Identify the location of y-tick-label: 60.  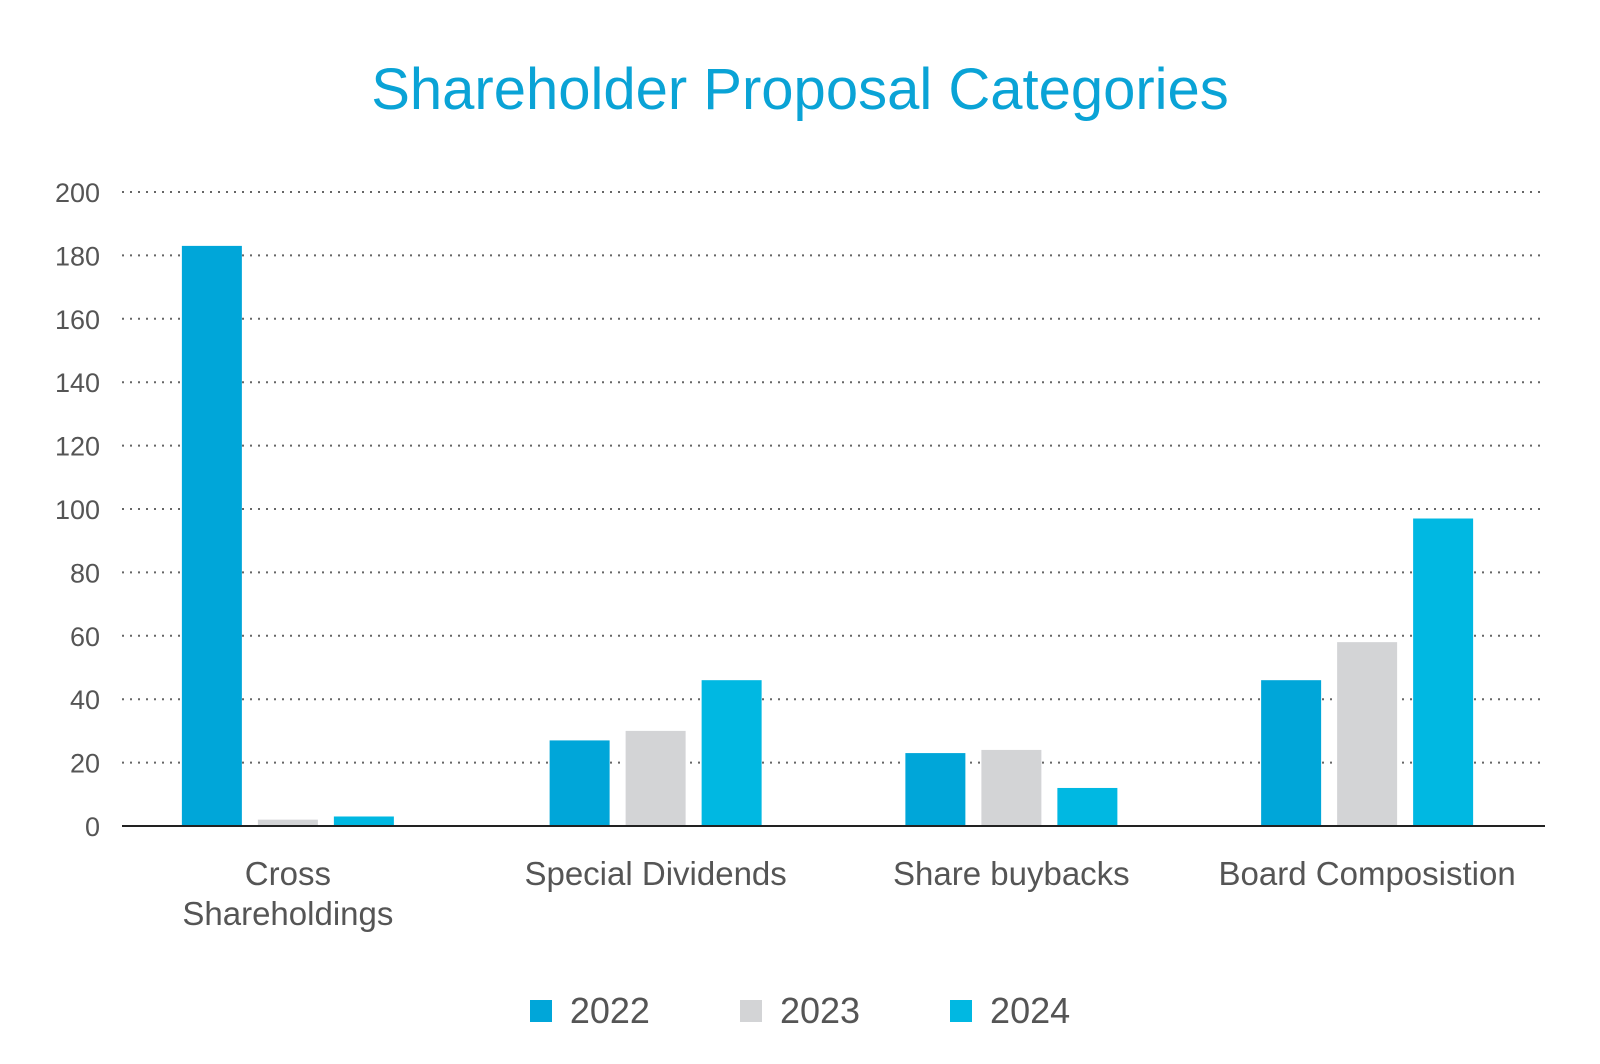
(85, 637).